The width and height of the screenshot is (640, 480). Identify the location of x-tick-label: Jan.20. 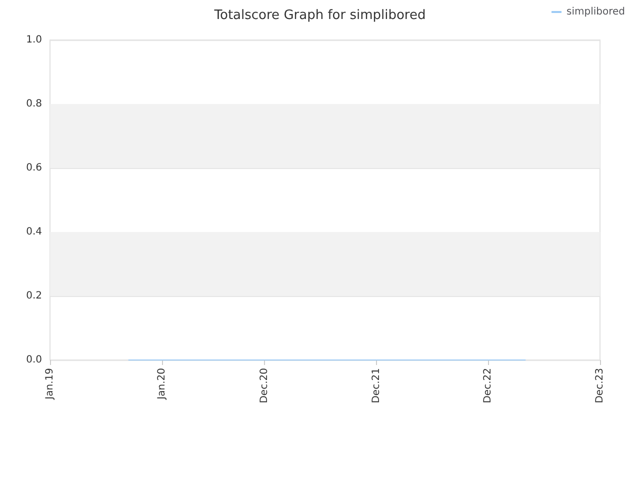
(162, 384).